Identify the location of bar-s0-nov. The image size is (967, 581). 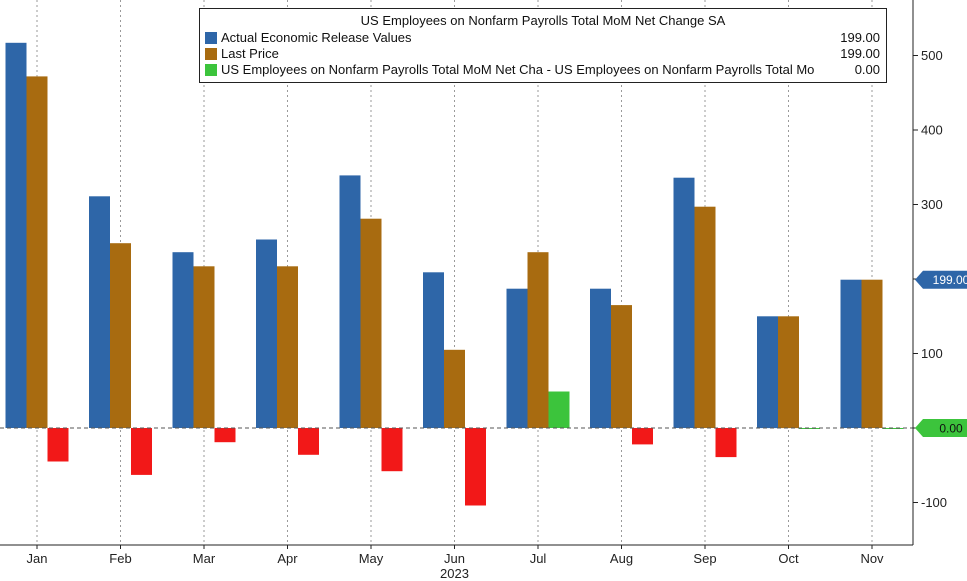
(851, 353).